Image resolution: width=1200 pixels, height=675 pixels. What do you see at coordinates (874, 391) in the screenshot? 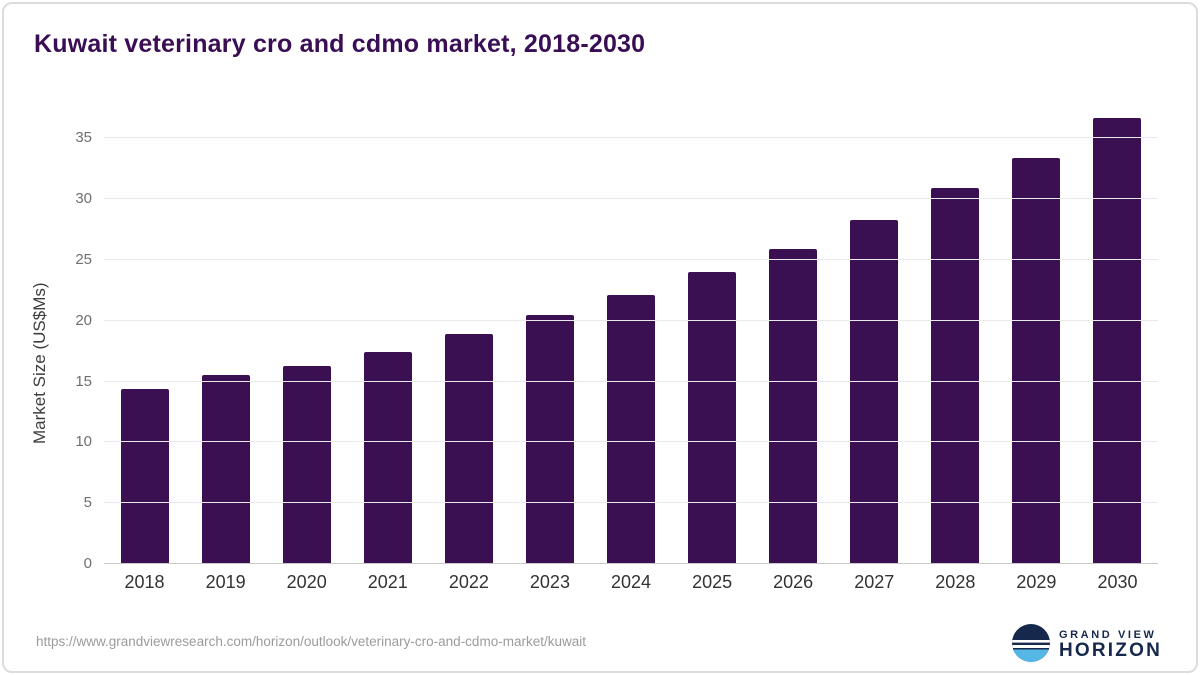
I see `bar-2027` at bounding box center [874, 391].